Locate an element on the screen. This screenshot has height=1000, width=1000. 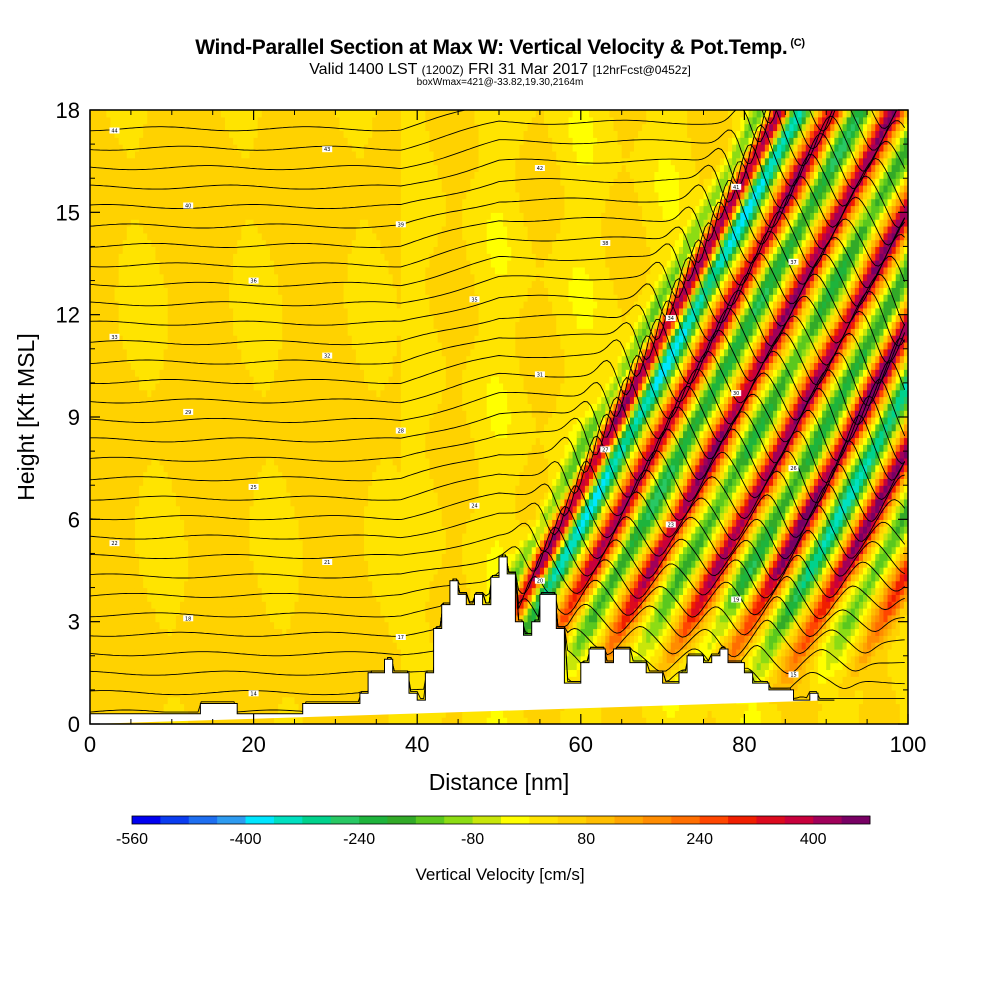
box-wmax-info: boxWmax=421@-33.82,19.30,2164m is located at coordinates (500, 82).